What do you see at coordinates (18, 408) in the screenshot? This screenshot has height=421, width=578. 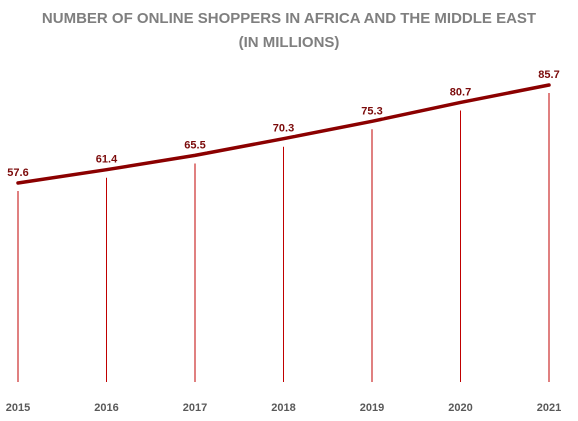 I see `x-tick-label: 2015` at bounding box center [18, 408].